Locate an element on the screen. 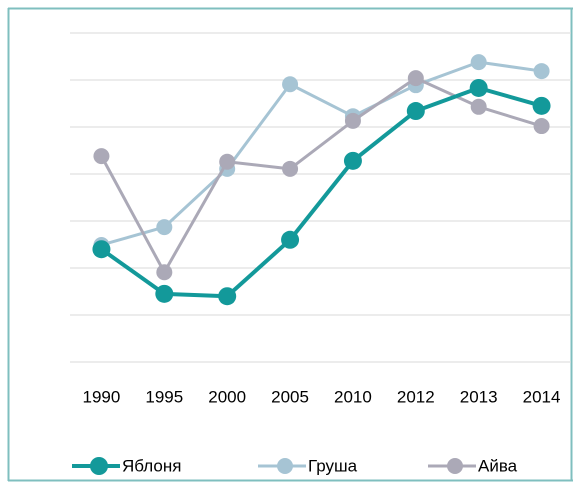 The image size is (573, 485). x-tick-label: 1990 is located at coordinates (102, 396).